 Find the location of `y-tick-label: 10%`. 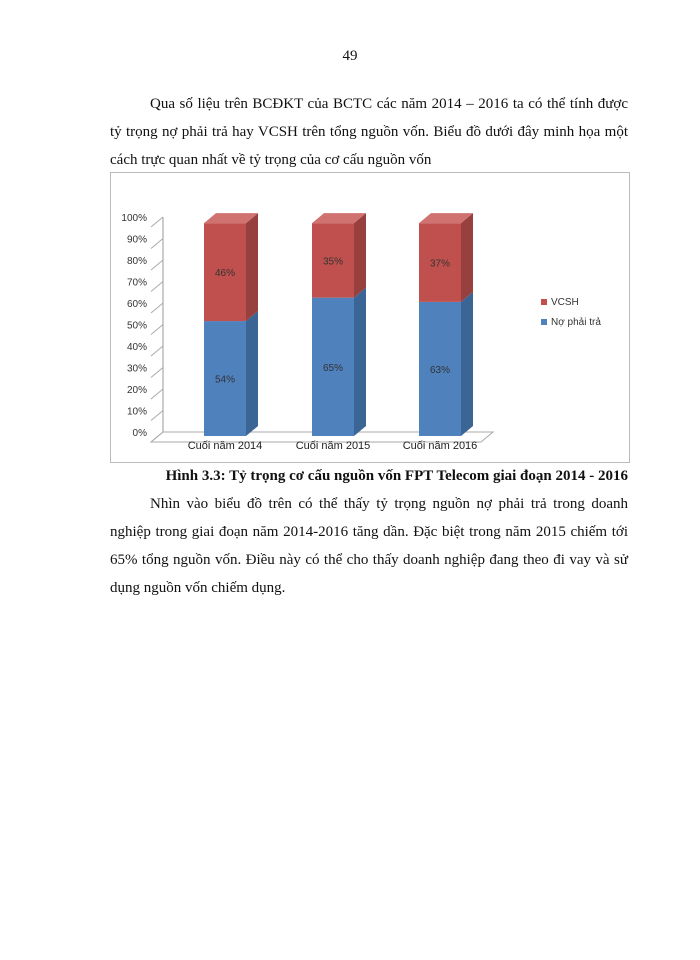

y-tick-label: 10% is located at coordinates (137, 412).